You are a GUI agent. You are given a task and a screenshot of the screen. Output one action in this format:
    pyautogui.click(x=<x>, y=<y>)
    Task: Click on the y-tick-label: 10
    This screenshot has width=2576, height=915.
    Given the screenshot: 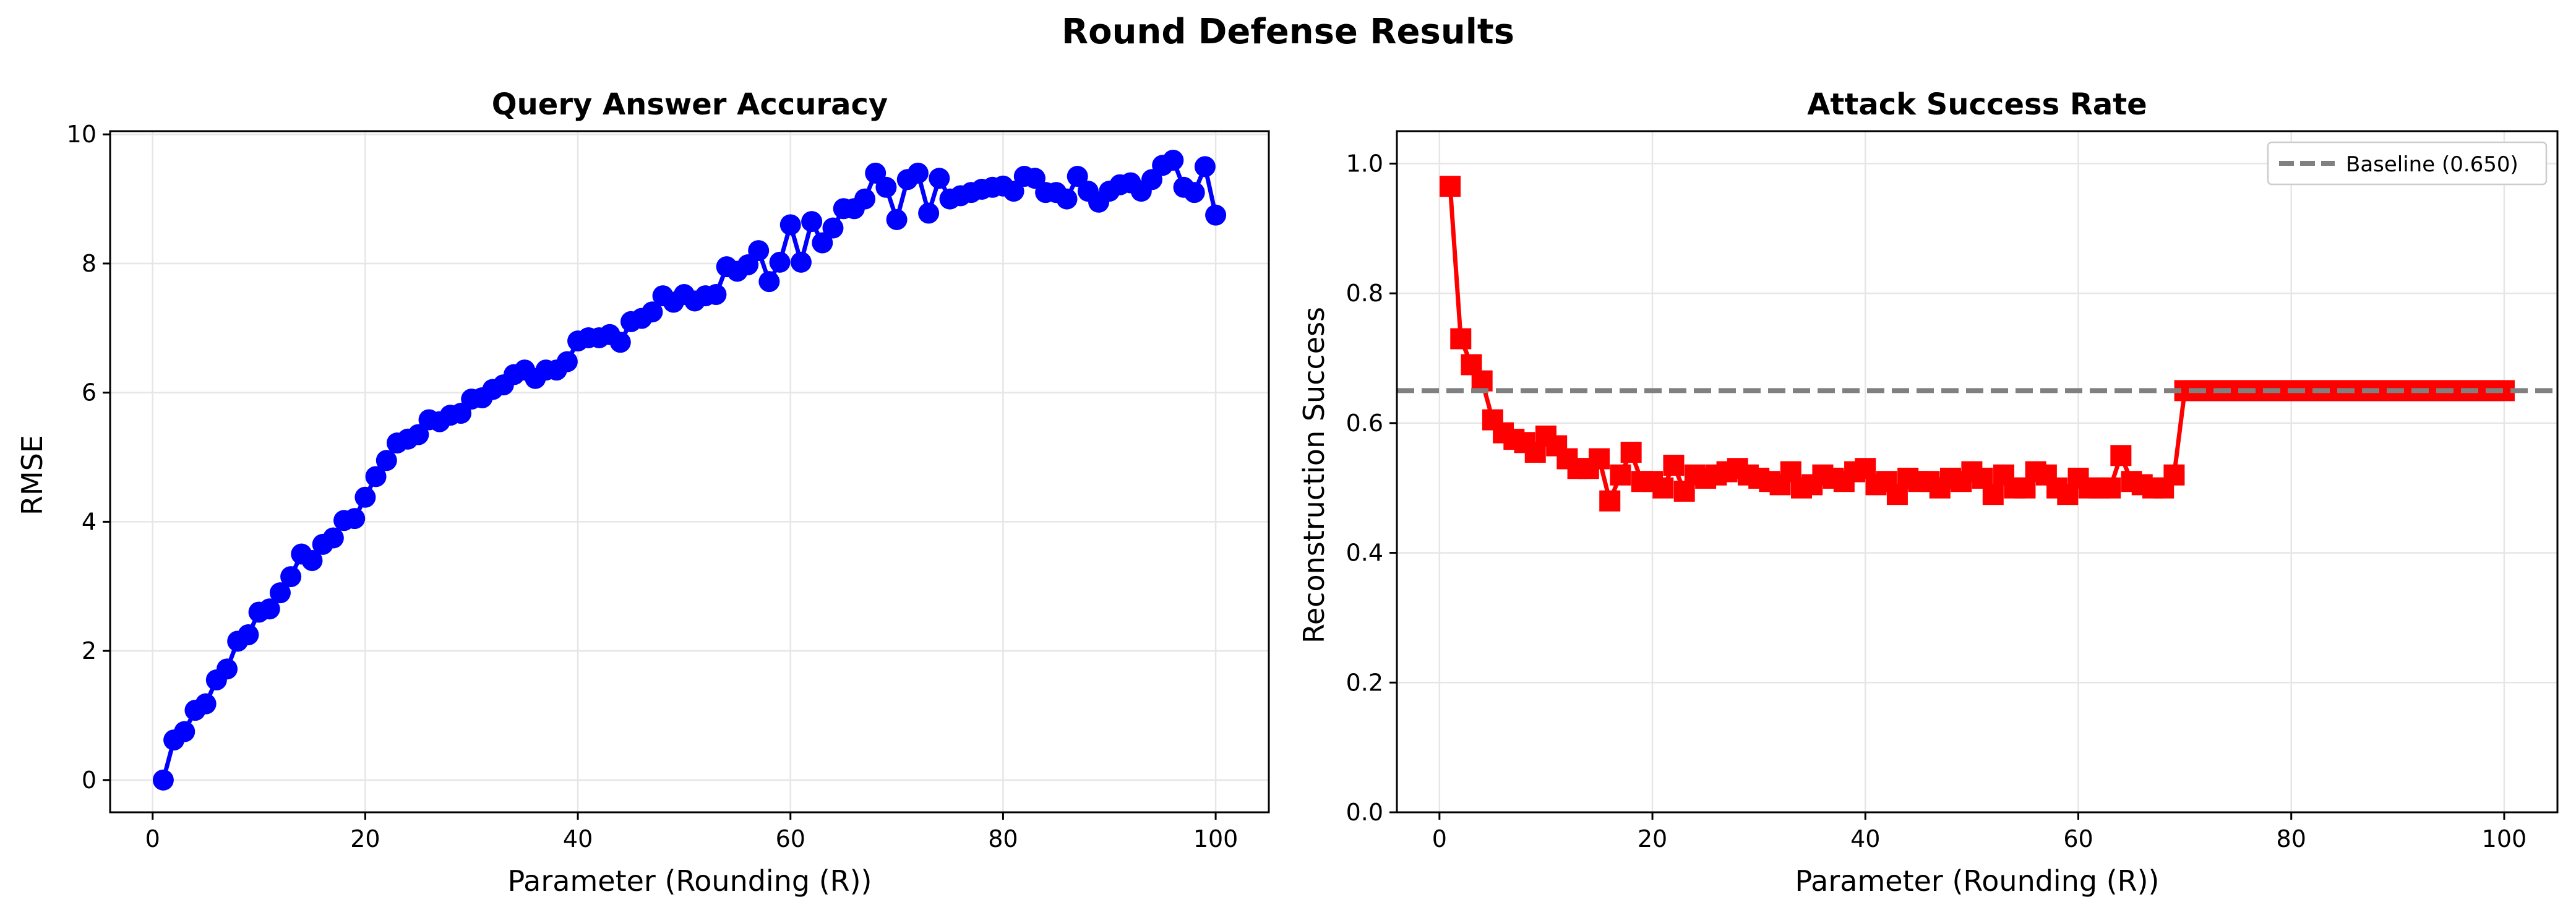 What is the action you would take?
    pyautogui.click(x=82, y=134)
    